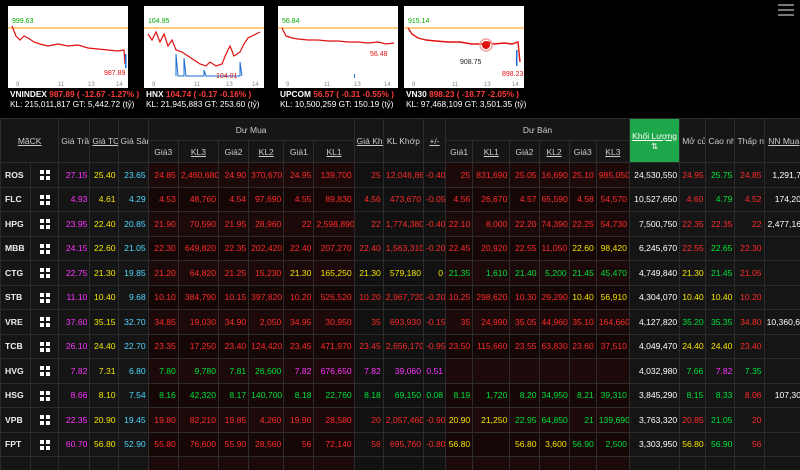 The image size is (800, 470). Describe the element at coordinates (74, 395) in the screenshot. I see `ceiling-price: 8.66` at that location.